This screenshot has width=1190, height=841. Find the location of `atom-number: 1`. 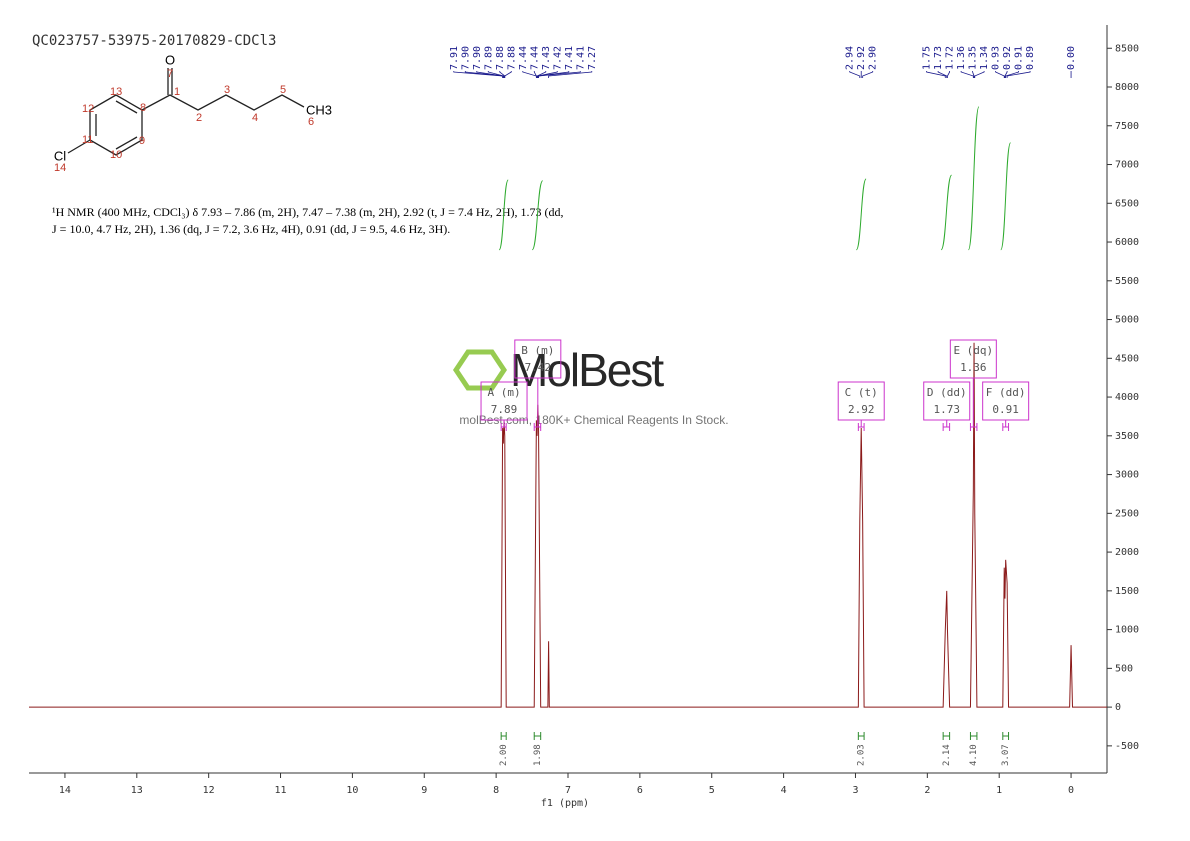

atom-number: 1 is located at coordinates (177, 92).